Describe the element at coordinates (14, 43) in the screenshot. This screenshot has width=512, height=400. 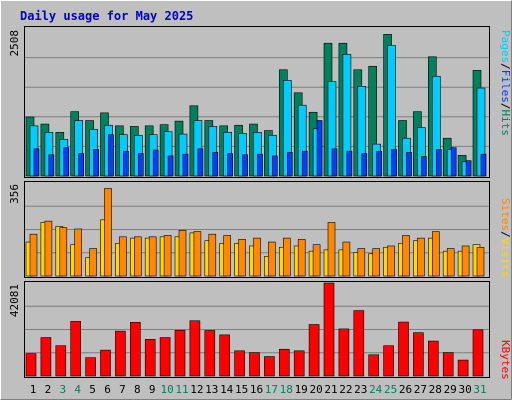
I see `hits-max-label: 2508` at that location.